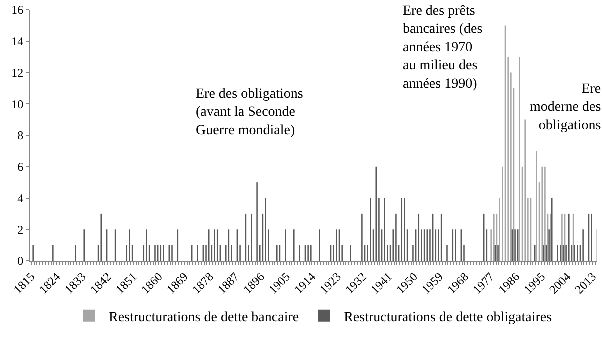 The image size is (602, 337). What do you see at coordinates (21, 167) in the screenshot?
I see `y-tick-label: 6` at bounding box center [21, 167].